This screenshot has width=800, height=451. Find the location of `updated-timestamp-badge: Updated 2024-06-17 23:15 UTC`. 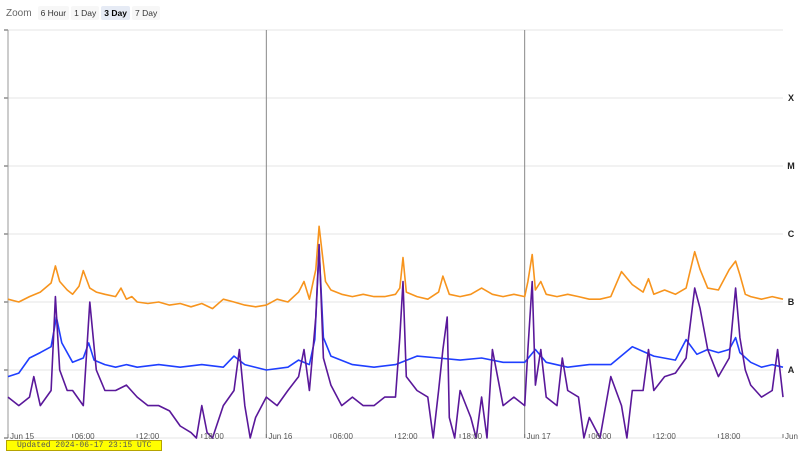

updated-timestamp-badge: Updated 2024-06-17 23:15 UTC is located at coordinates (84, 445).